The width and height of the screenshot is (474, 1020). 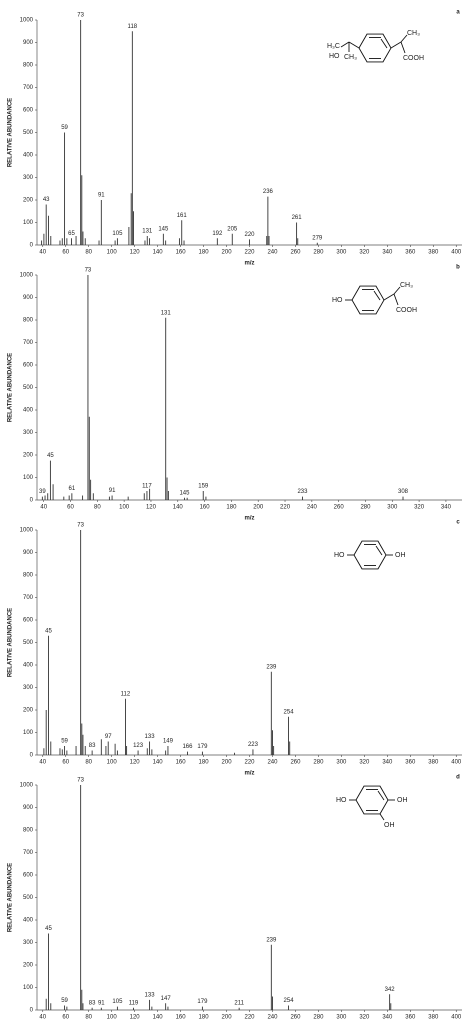 What do you see at coordinates (433, 1017) in the screenshot?
I see `x-tick-label: 380` at bounding box center [433, 1017].